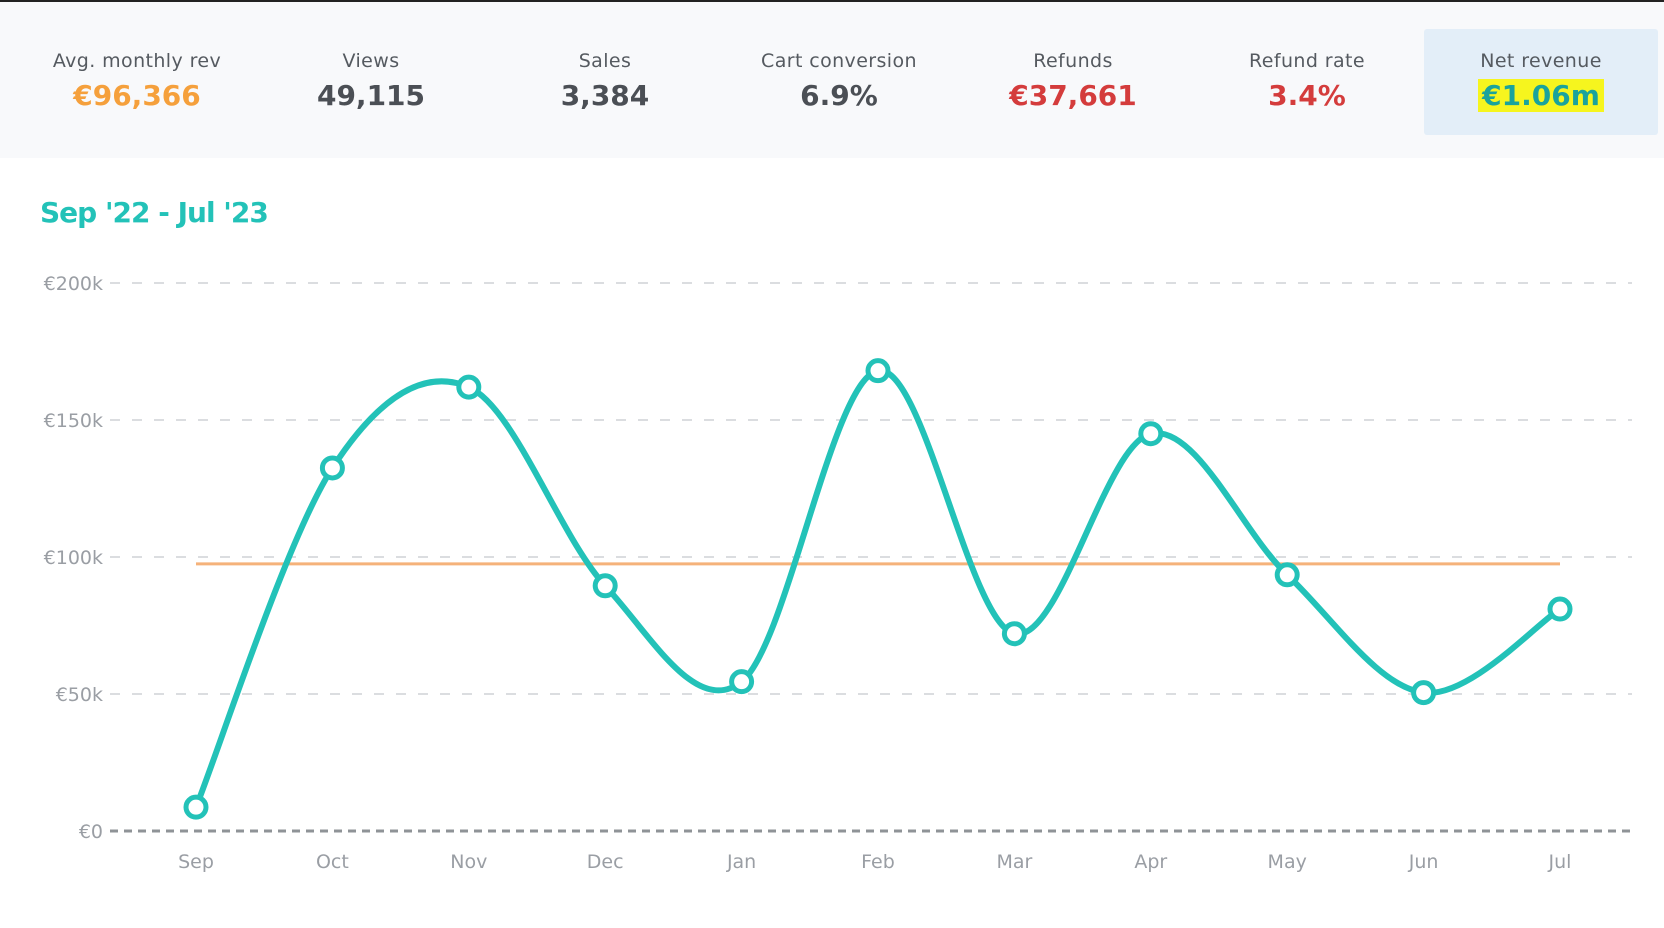 The width and height of the screenshot is (1664, 928). Describe the element at coordinates (1307, 61) in the screenshot. I see `stat-label: Refund rate` at that location.